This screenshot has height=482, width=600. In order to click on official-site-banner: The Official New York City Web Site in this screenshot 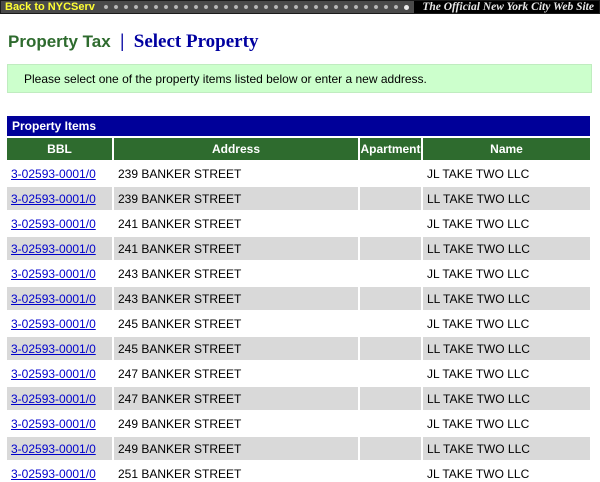, I will do `click(506, 7)`.